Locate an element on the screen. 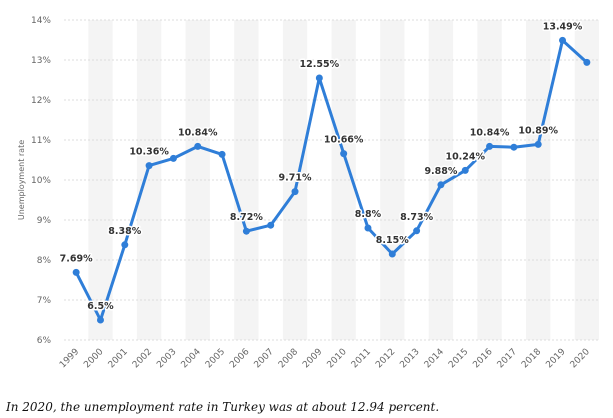 This screenshot has width=613, height=418. x-tick-label: 2020 is located at coordinates (580, 358).